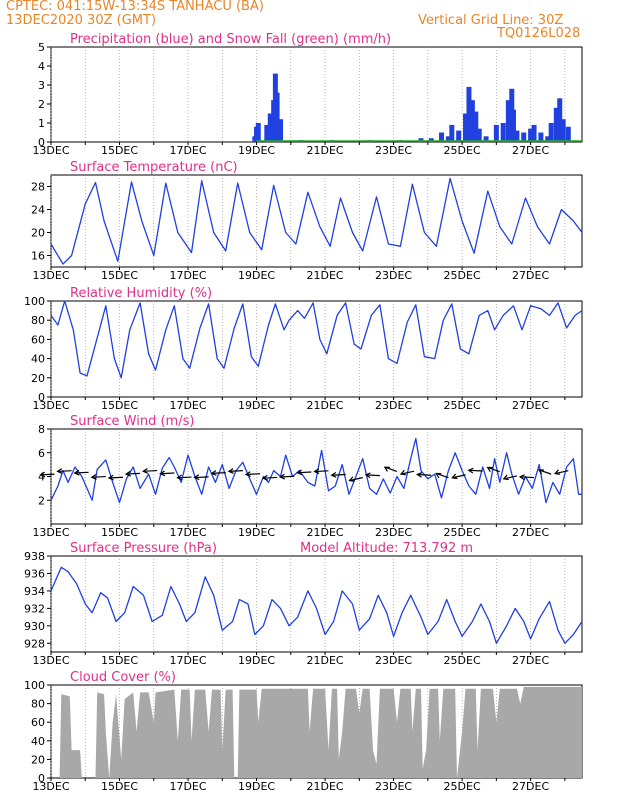 Image resolution: width=618 pixels, height=800 pixels. I want to click on cloud-cover-area, so click(321, 732).